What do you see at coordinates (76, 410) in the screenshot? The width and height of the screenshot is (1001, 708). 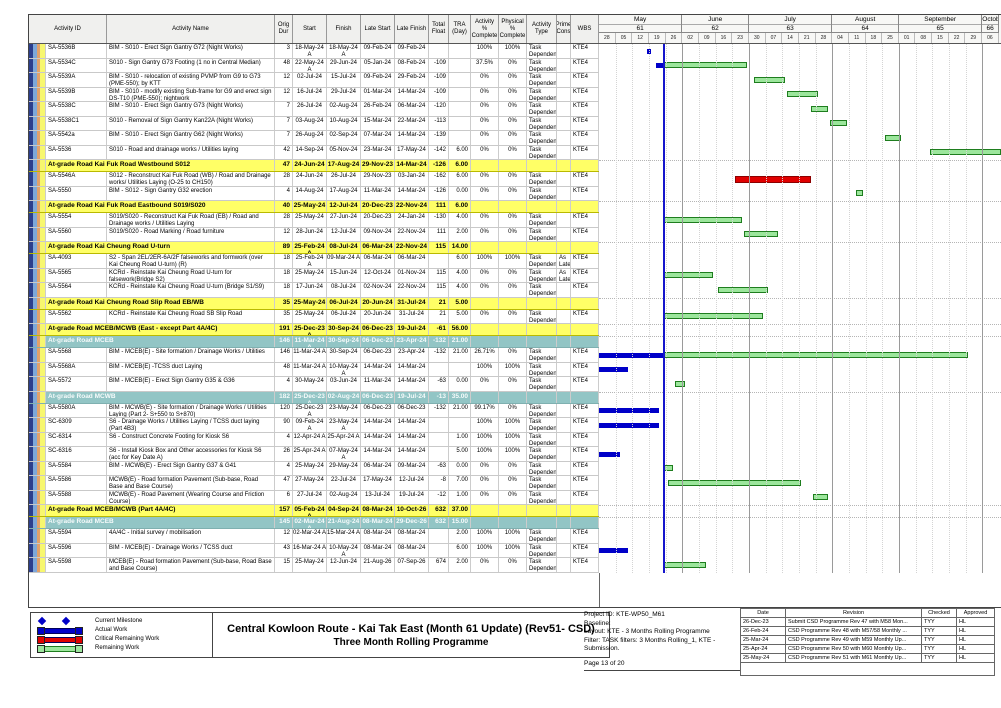 I see `activity-id: SA-5580A` at bounding box center [76, 410].